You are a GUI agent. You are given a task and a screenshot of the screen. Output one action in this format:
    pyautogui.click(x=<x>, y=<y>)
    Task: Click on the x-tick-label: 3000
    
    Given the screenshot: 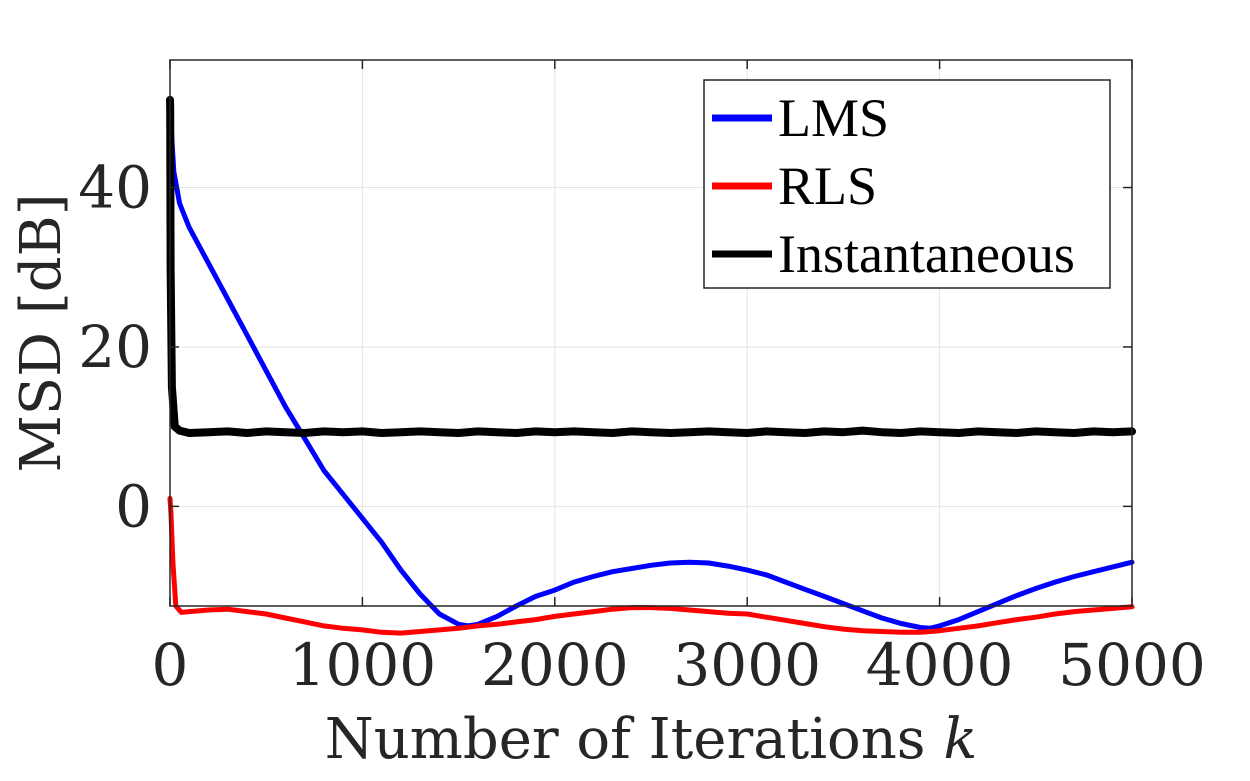 What is the action you would take?
    pyautogui.click(x=747, y=665)
    